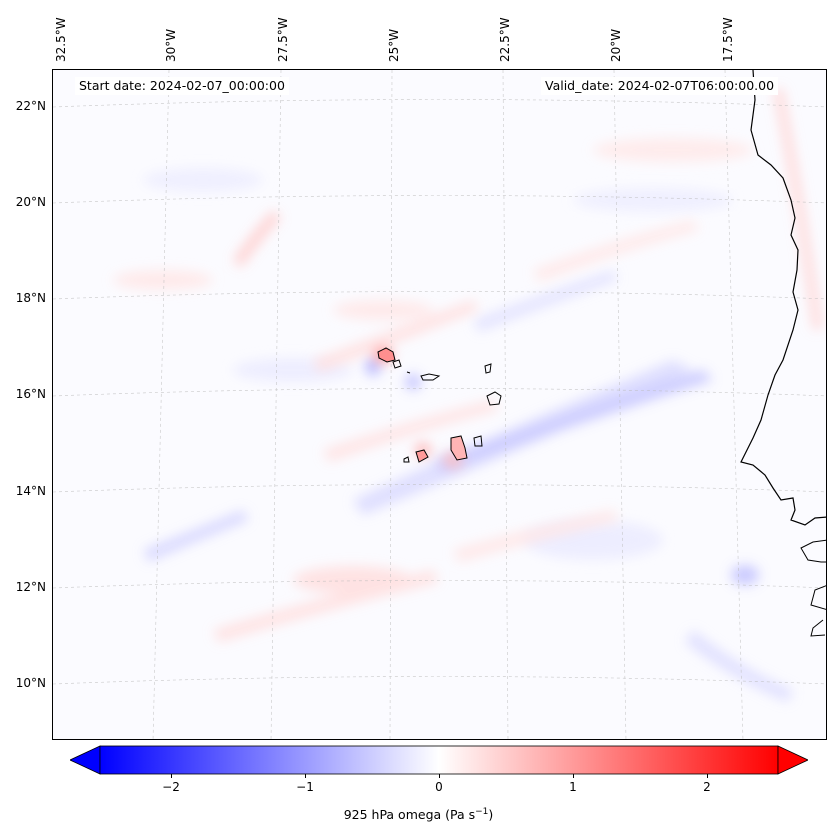  What do you see at coordinates (171, 45) in the screenshot?
I see `lon-label-30w: 30°W` at bounding box center [171, 45].